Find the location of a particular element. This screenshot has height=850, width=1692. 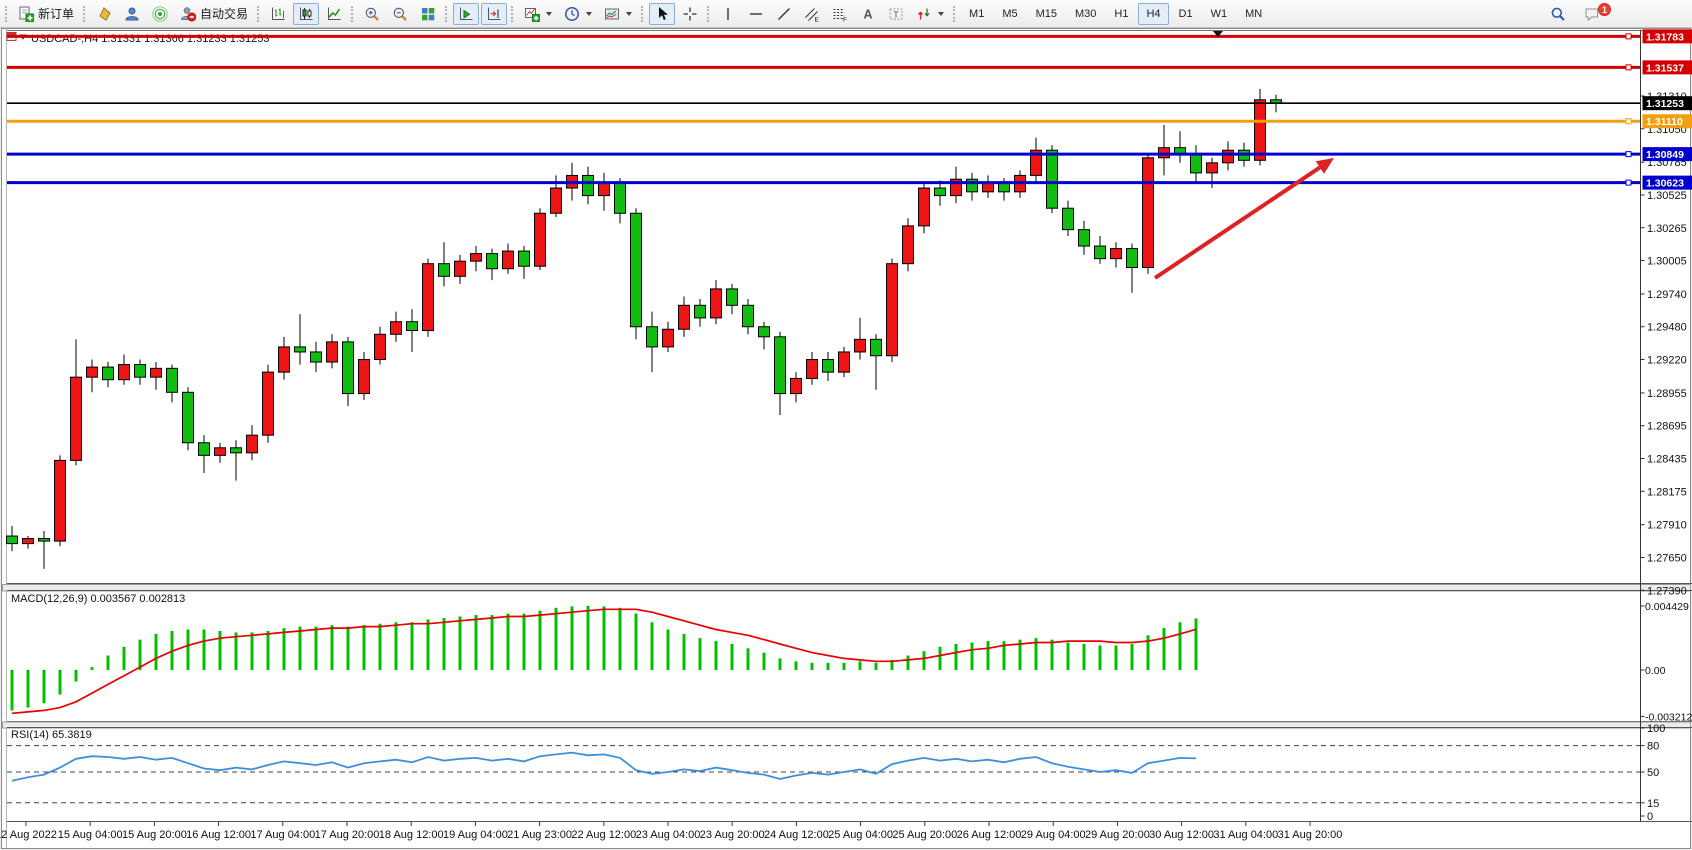

auto-scroll-icon is located at coordinates (466, 14).